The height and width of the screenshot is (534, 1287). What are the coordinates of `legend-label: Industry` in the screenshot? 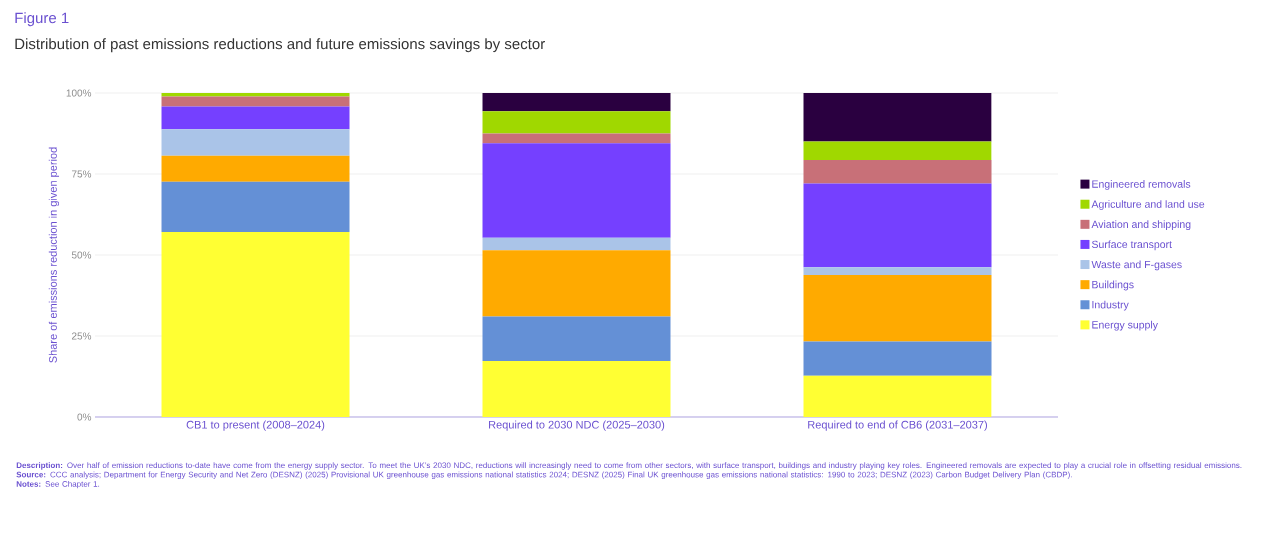 It's located at (1110, 305).